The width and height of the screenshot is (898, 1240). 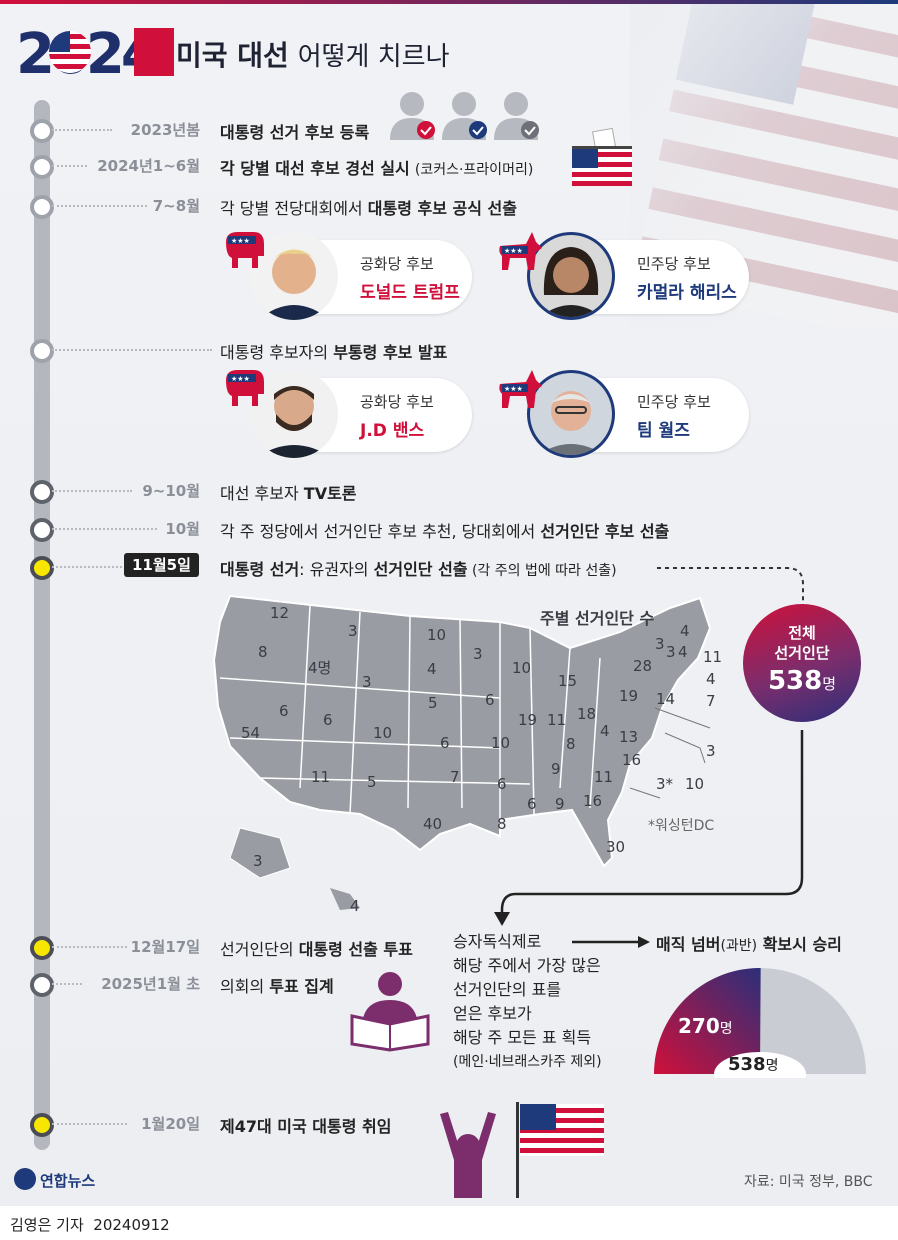 I want to click on map-title: 주별 선거인단 수, so click(x=597, y=618).